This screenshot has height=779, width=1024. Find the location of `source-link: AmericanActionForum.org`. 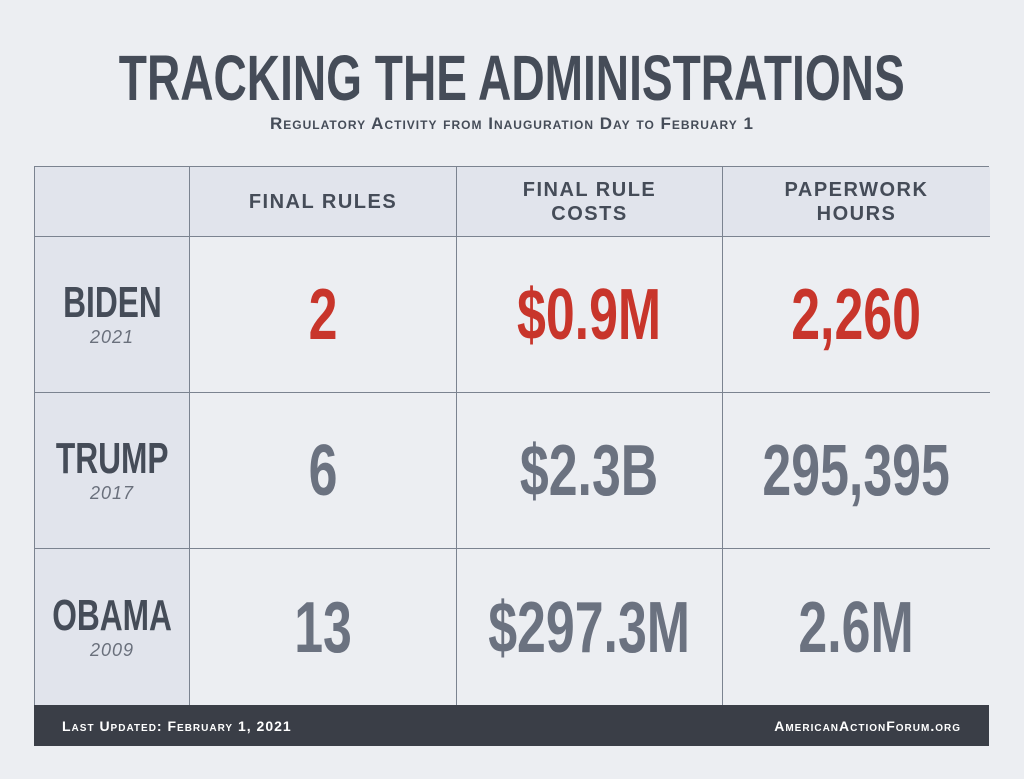

source-link: AmericanActionForum.org is located at coordinates (867, 725).